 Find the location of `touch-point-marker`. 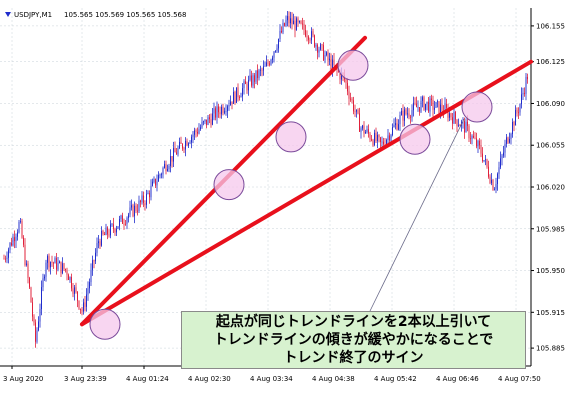

touch-point-marker is located at coordinates (353, 65).